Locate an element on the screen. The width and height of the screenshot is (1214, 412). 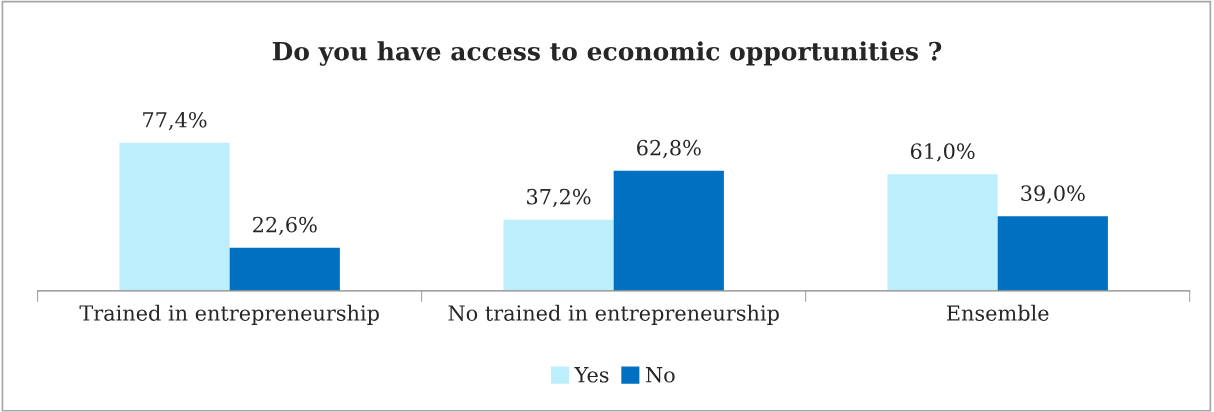
data-label: 61,0% is located at coordinates (942, 152).